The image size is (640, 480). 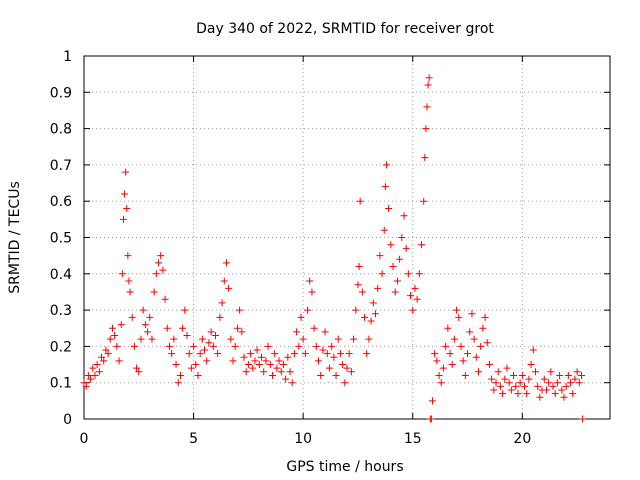 I want to click on y-tick-label: 0.3, so click(x=61, y=311).